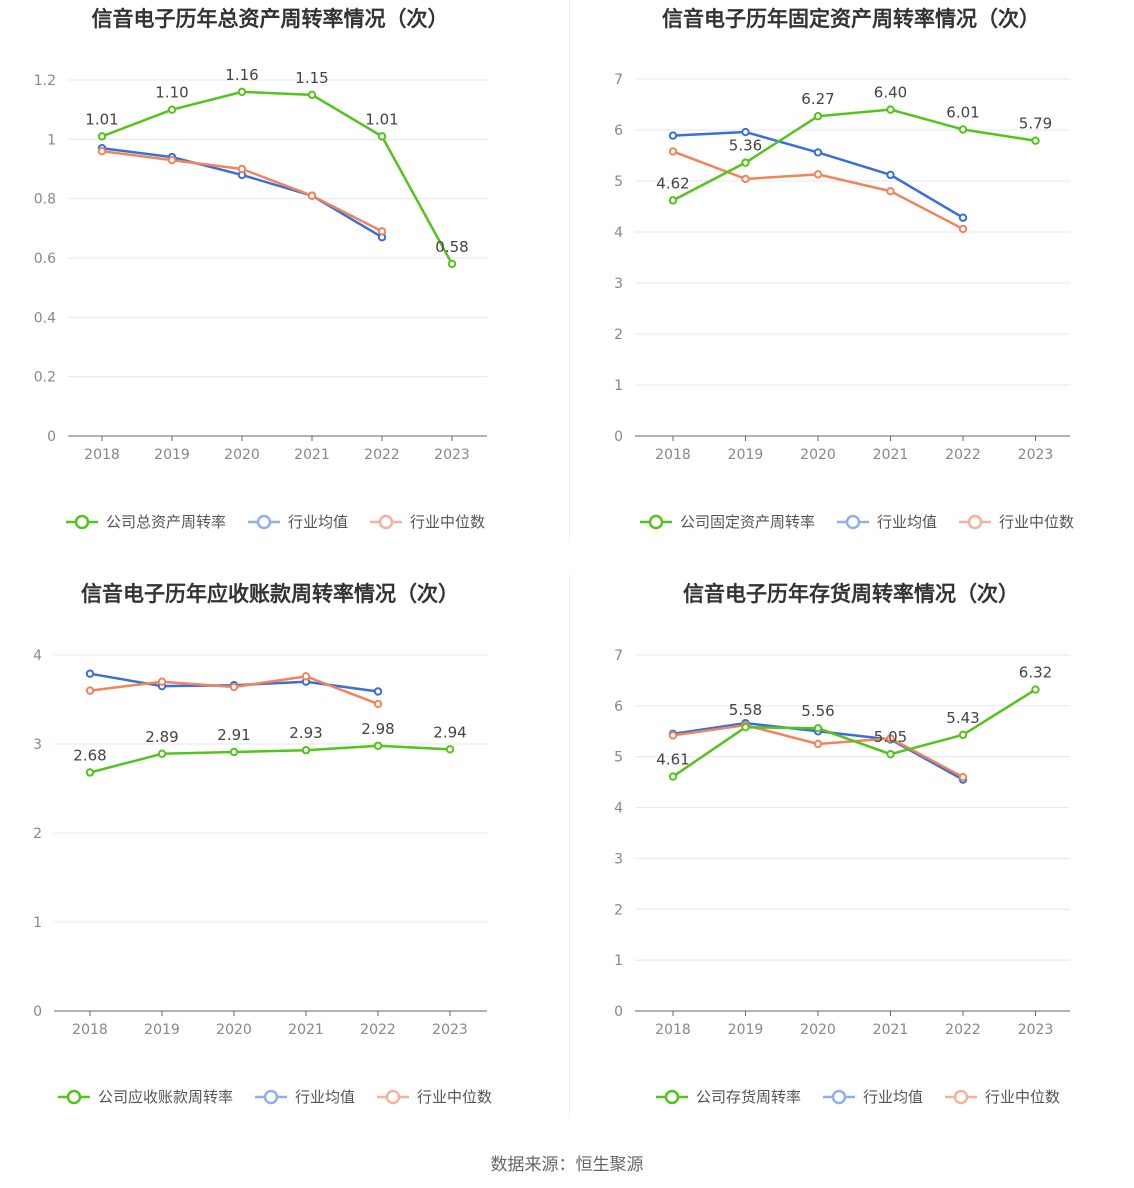  Describe the element at coordinates (618, 859) in the screenshot. I see `y-tick-label: 3` at that location.